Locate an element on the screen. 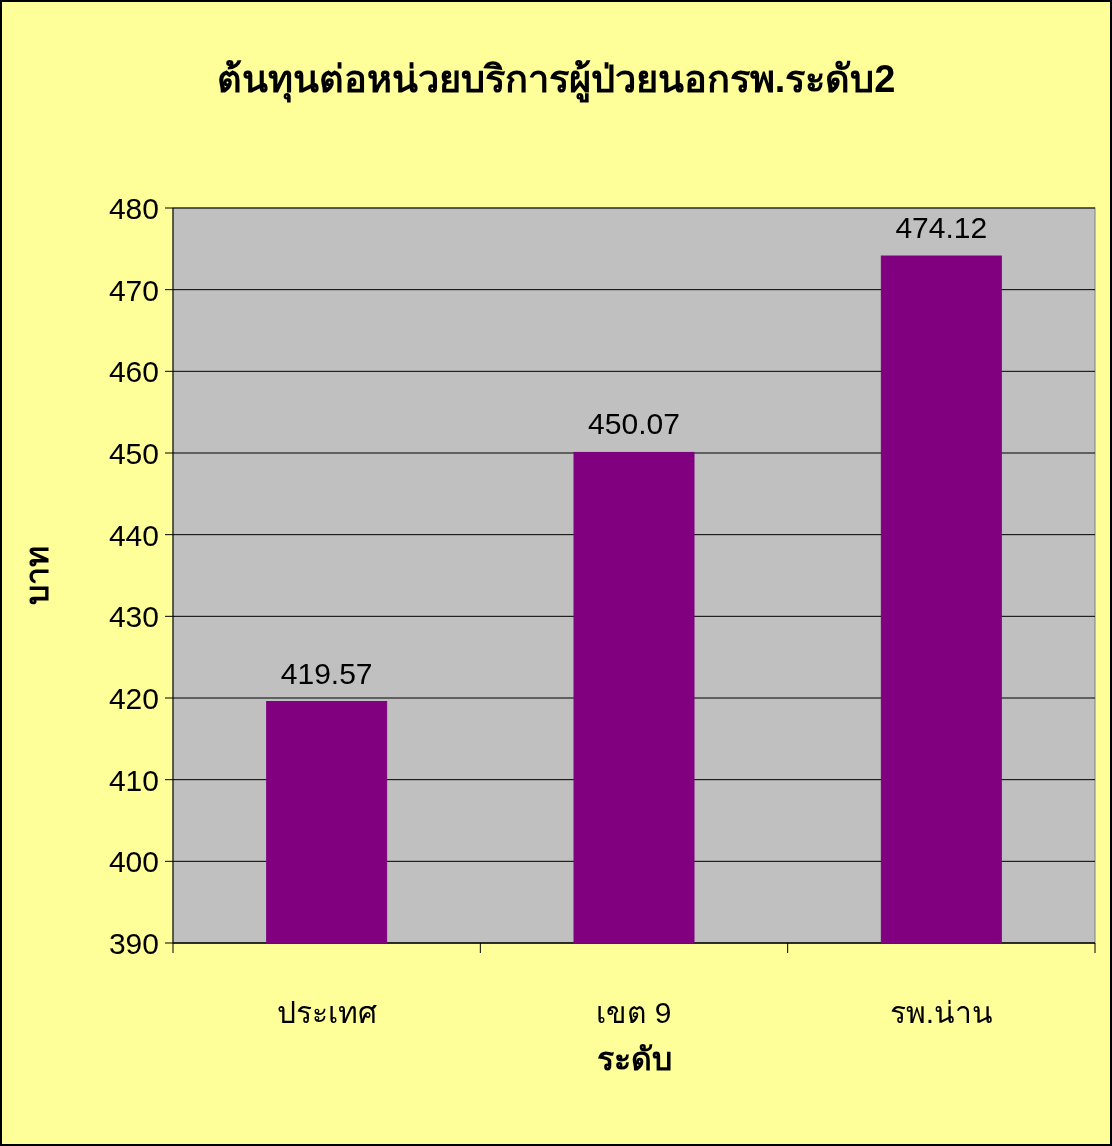 This screenshot has height=1146, width=1112. y-tick-label: 390 is located at coordinates (133, 943).